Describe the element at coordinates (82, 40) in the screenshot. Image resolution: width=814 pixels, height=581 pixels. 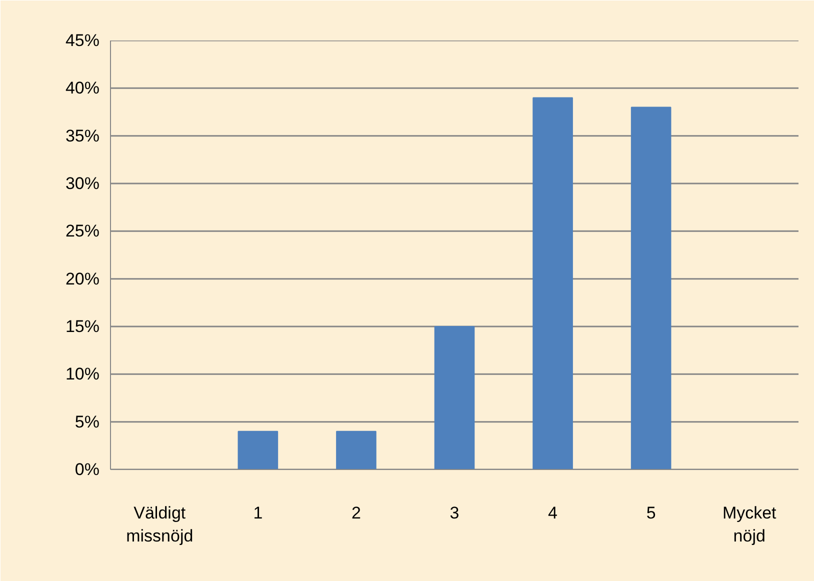
I see `y-tick-label: 45%` at that location.